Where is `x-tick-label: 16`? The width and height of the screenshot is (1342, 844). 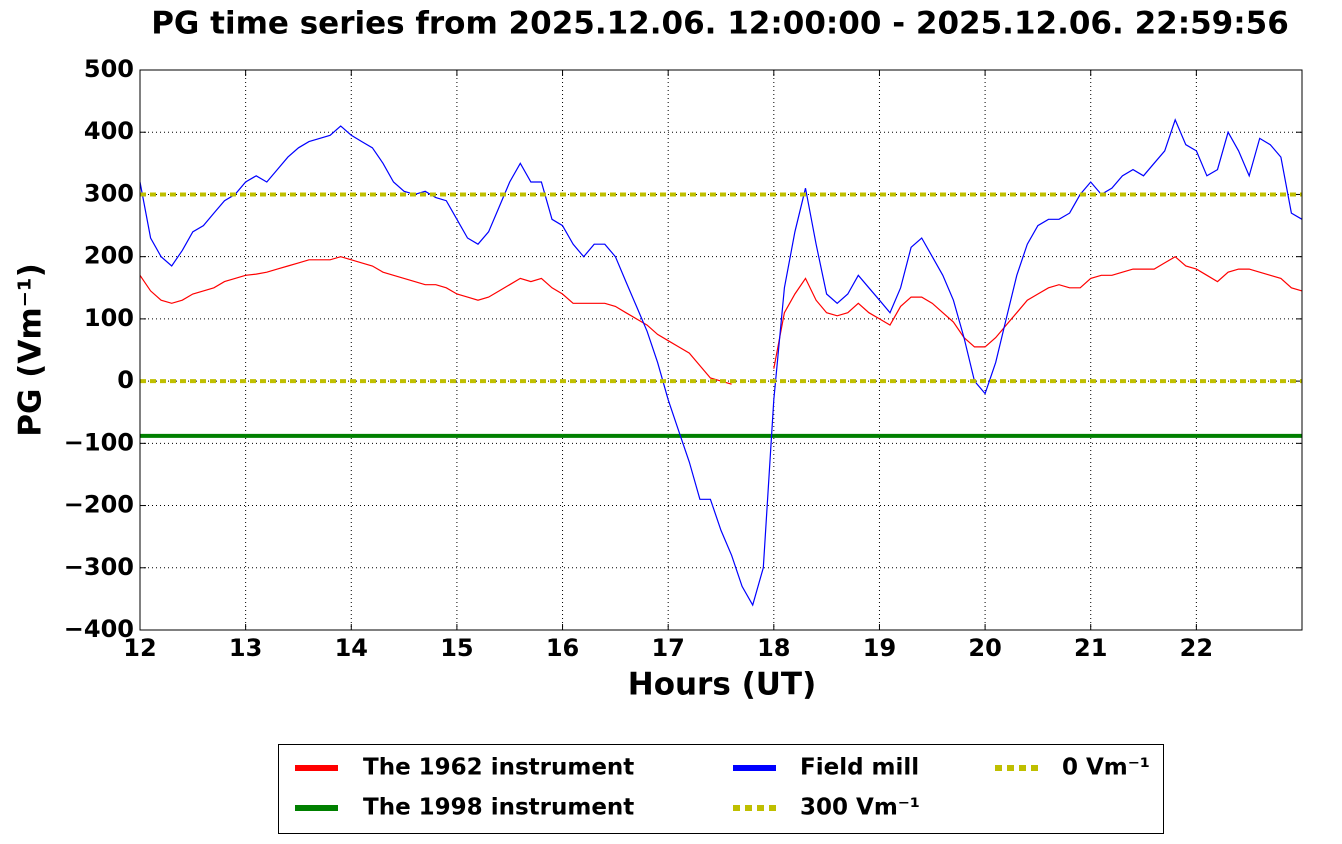
x-tick-label: 16 is located at coordinates (562, 648).